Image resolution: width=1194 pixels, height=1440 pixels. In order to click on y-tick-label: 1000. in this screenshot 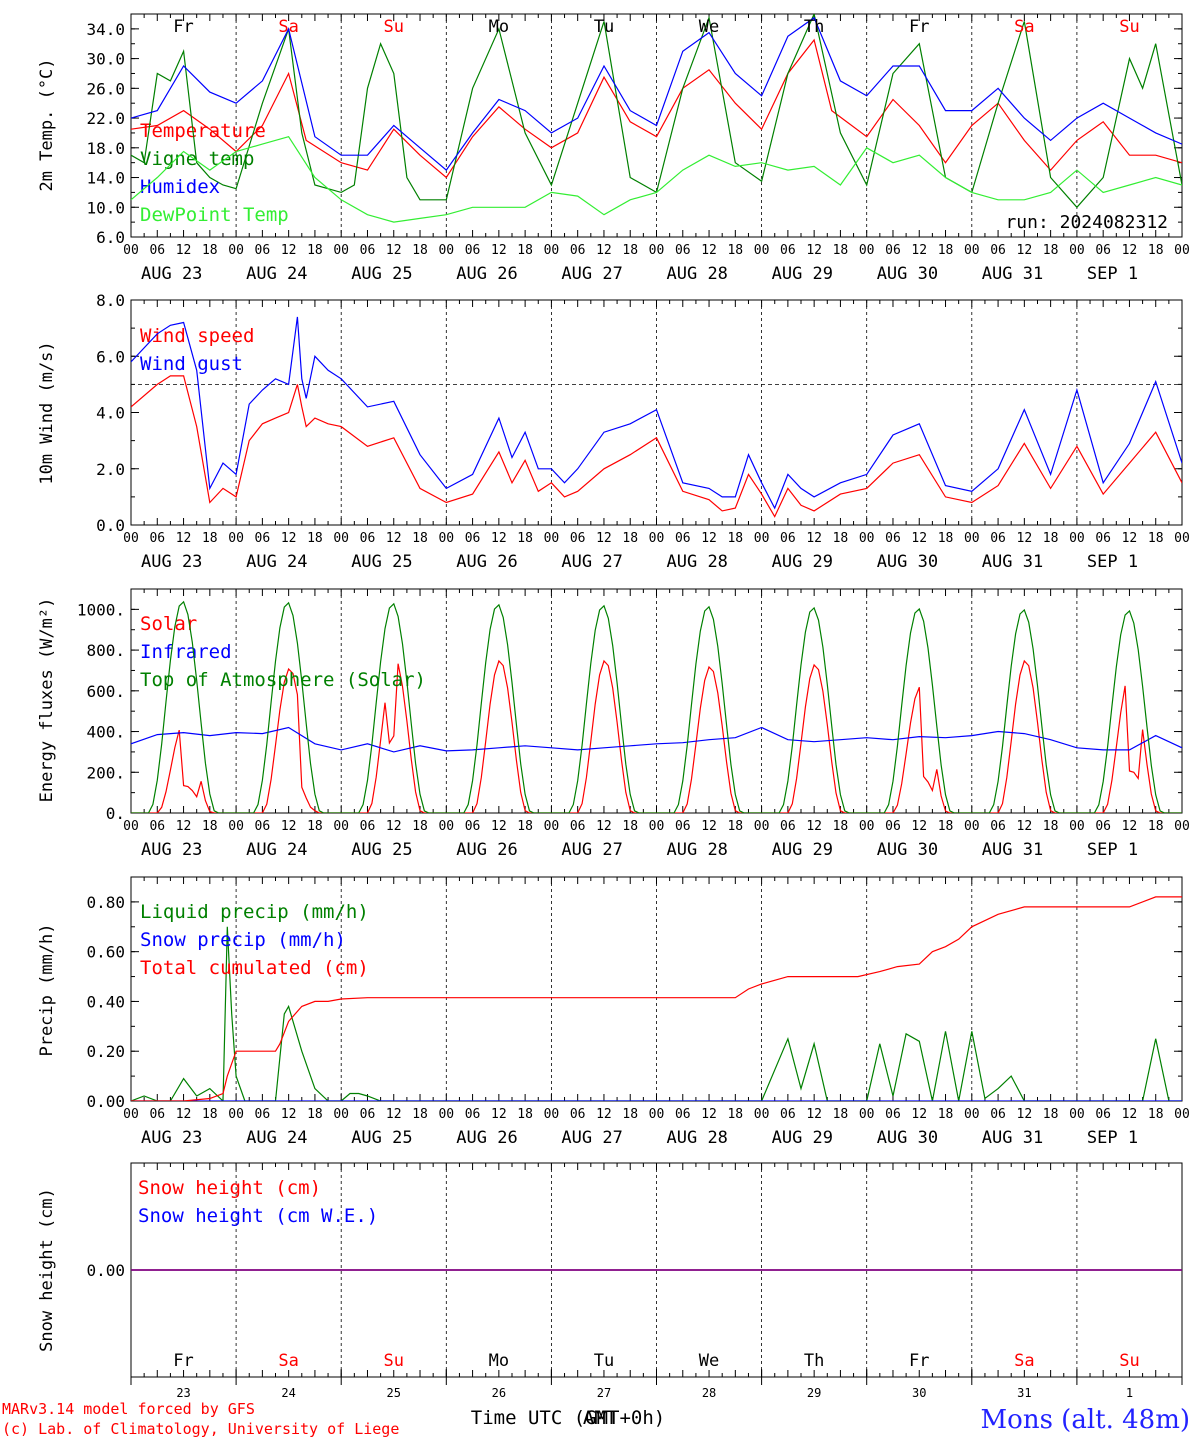, I will do `click(101, 609)`.